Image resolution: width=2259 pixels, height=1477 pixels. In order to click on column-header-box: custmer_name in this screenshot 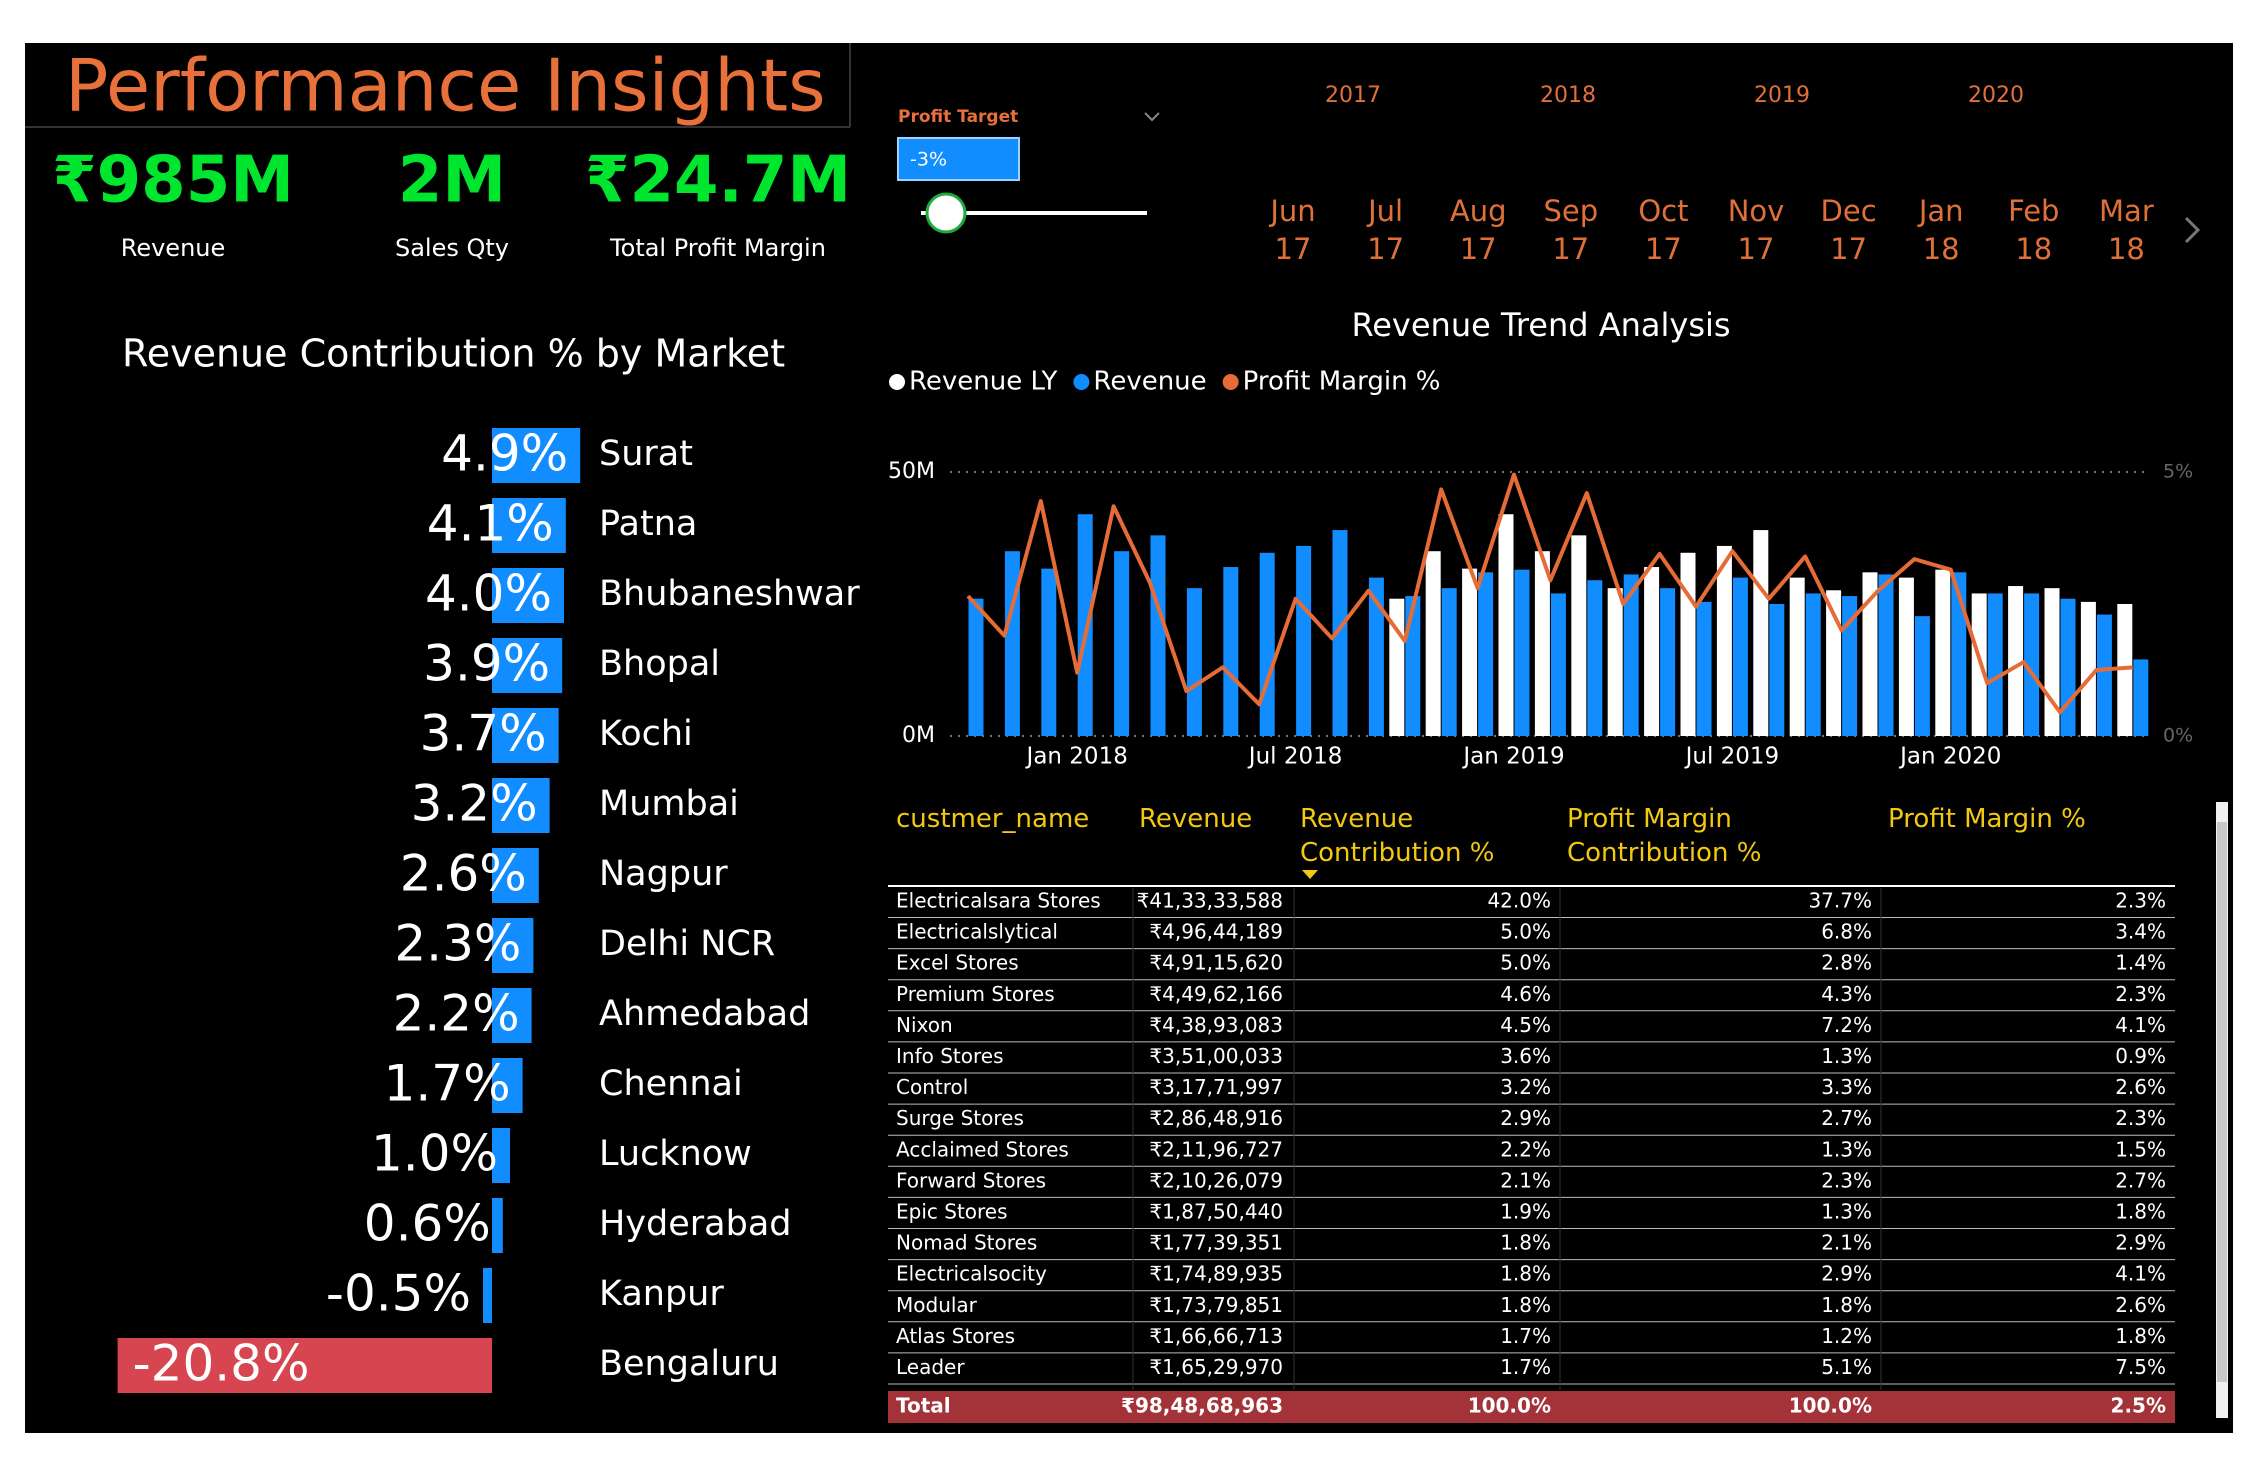, I will do `click(1016, 842)`.